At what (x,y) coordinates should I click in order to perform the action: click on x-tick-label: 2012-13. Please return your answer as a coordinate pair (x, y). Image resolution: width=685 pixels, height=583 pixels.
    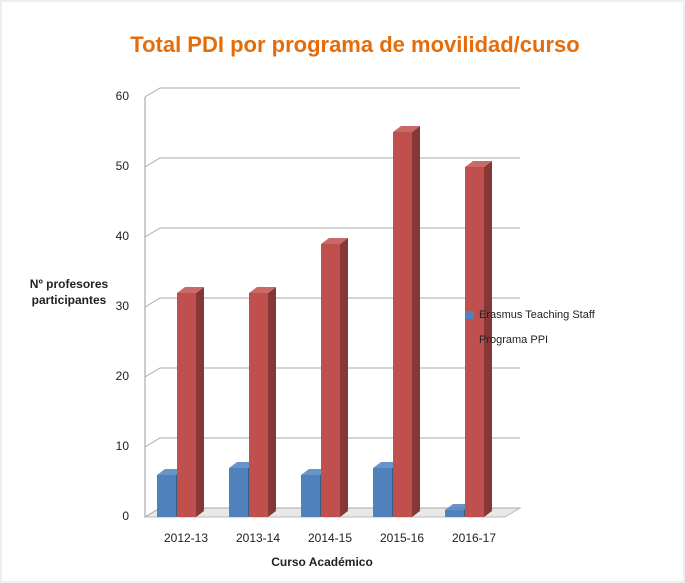
    Looking at the image, I should click on (186, 538).